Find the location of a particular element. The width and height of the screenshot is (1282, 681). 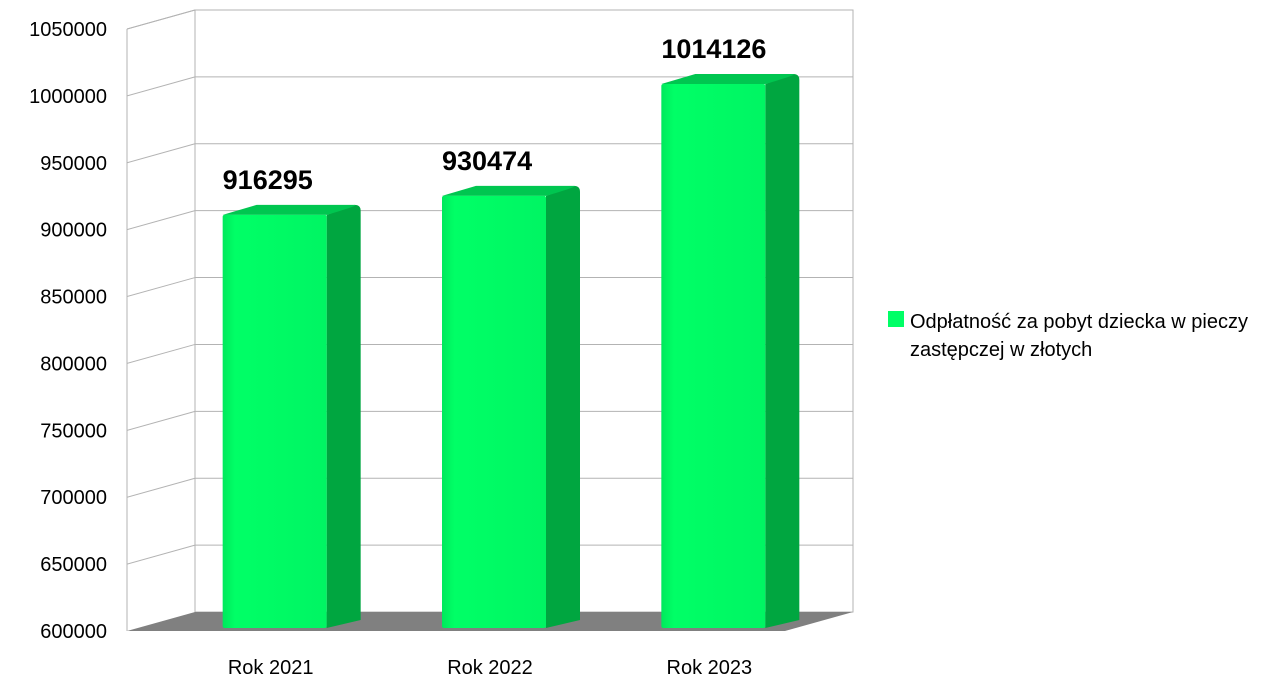

data-label: 930474 is located at coordinates (487, 161).